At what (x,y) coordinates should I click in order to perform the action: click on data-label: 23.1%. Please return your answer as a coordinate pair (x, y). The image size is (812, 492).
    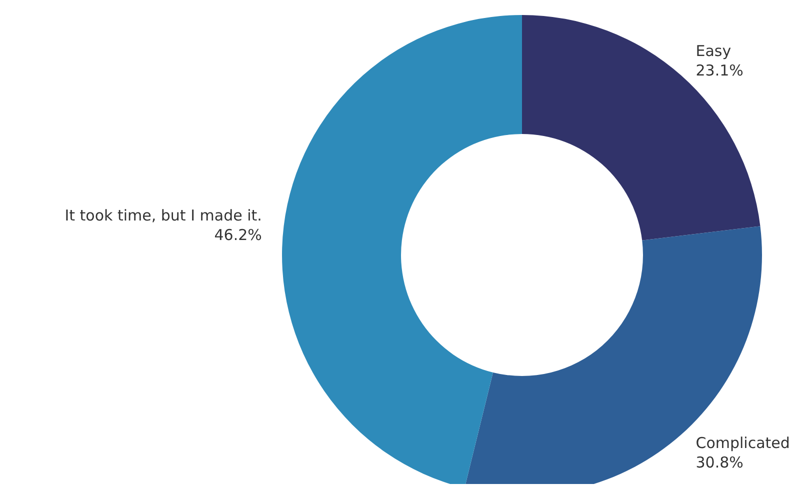
    Looking at the image, I should click on (720, 70).